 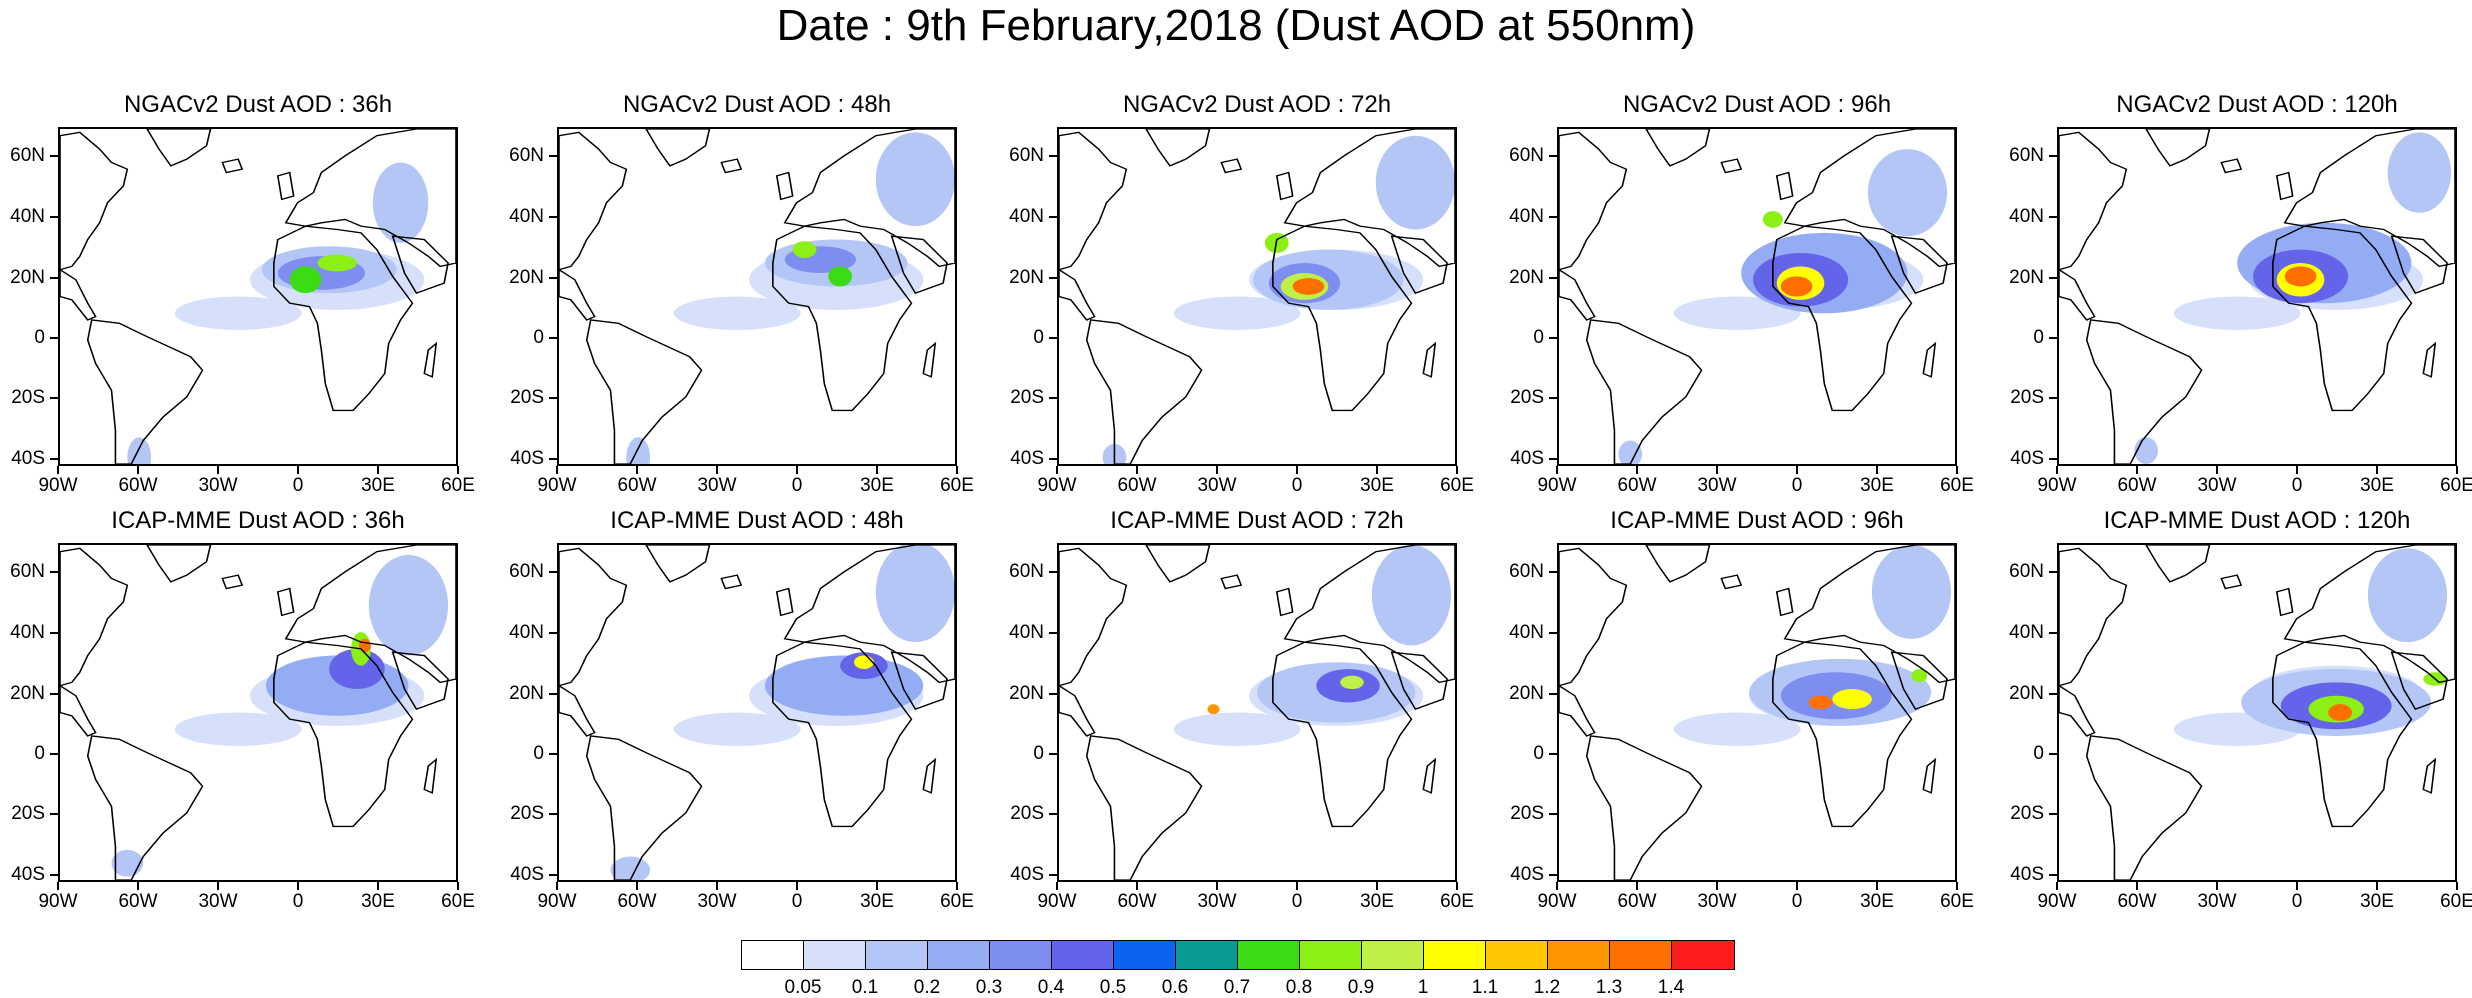 I want to click on colorbar-label: 0.5, so click(x=1113, y=987).